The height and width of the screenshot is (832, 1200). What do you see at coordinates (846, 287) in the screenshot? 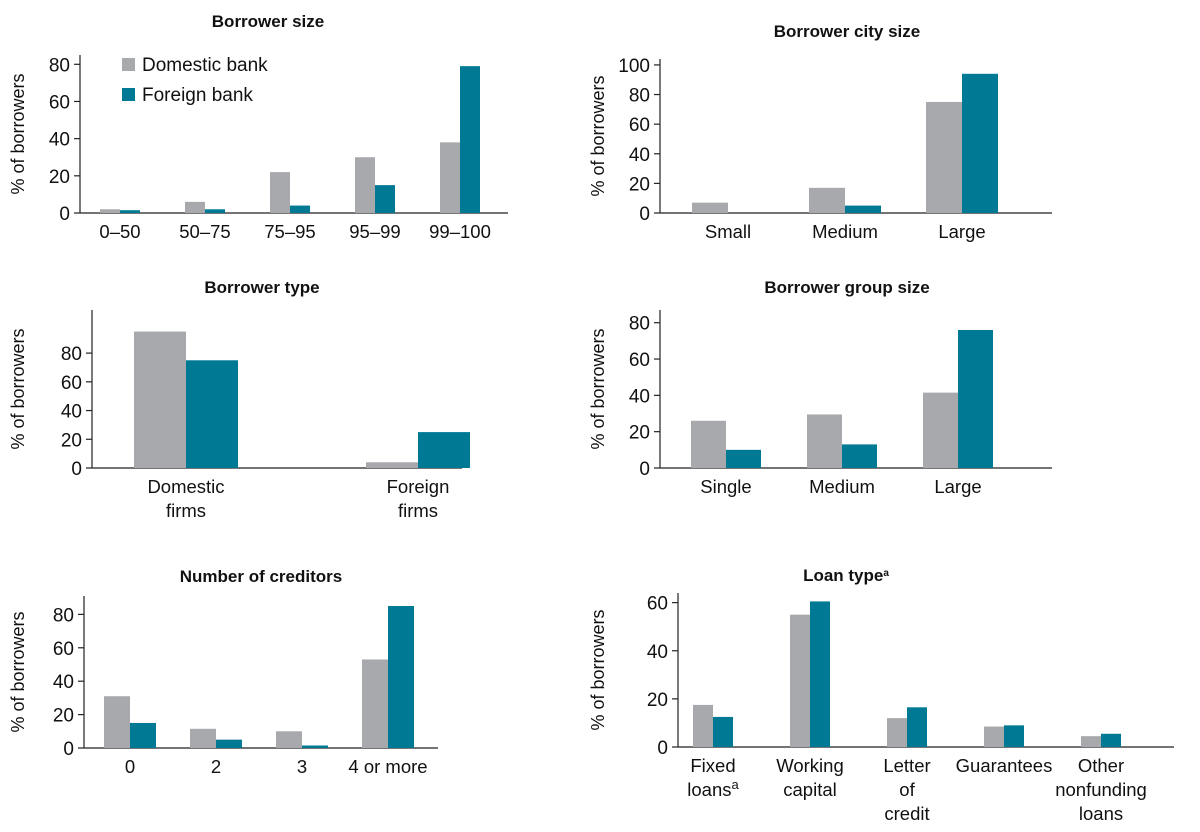
I see `chart-title: Borrower group size` at bounding box center [846, 287].